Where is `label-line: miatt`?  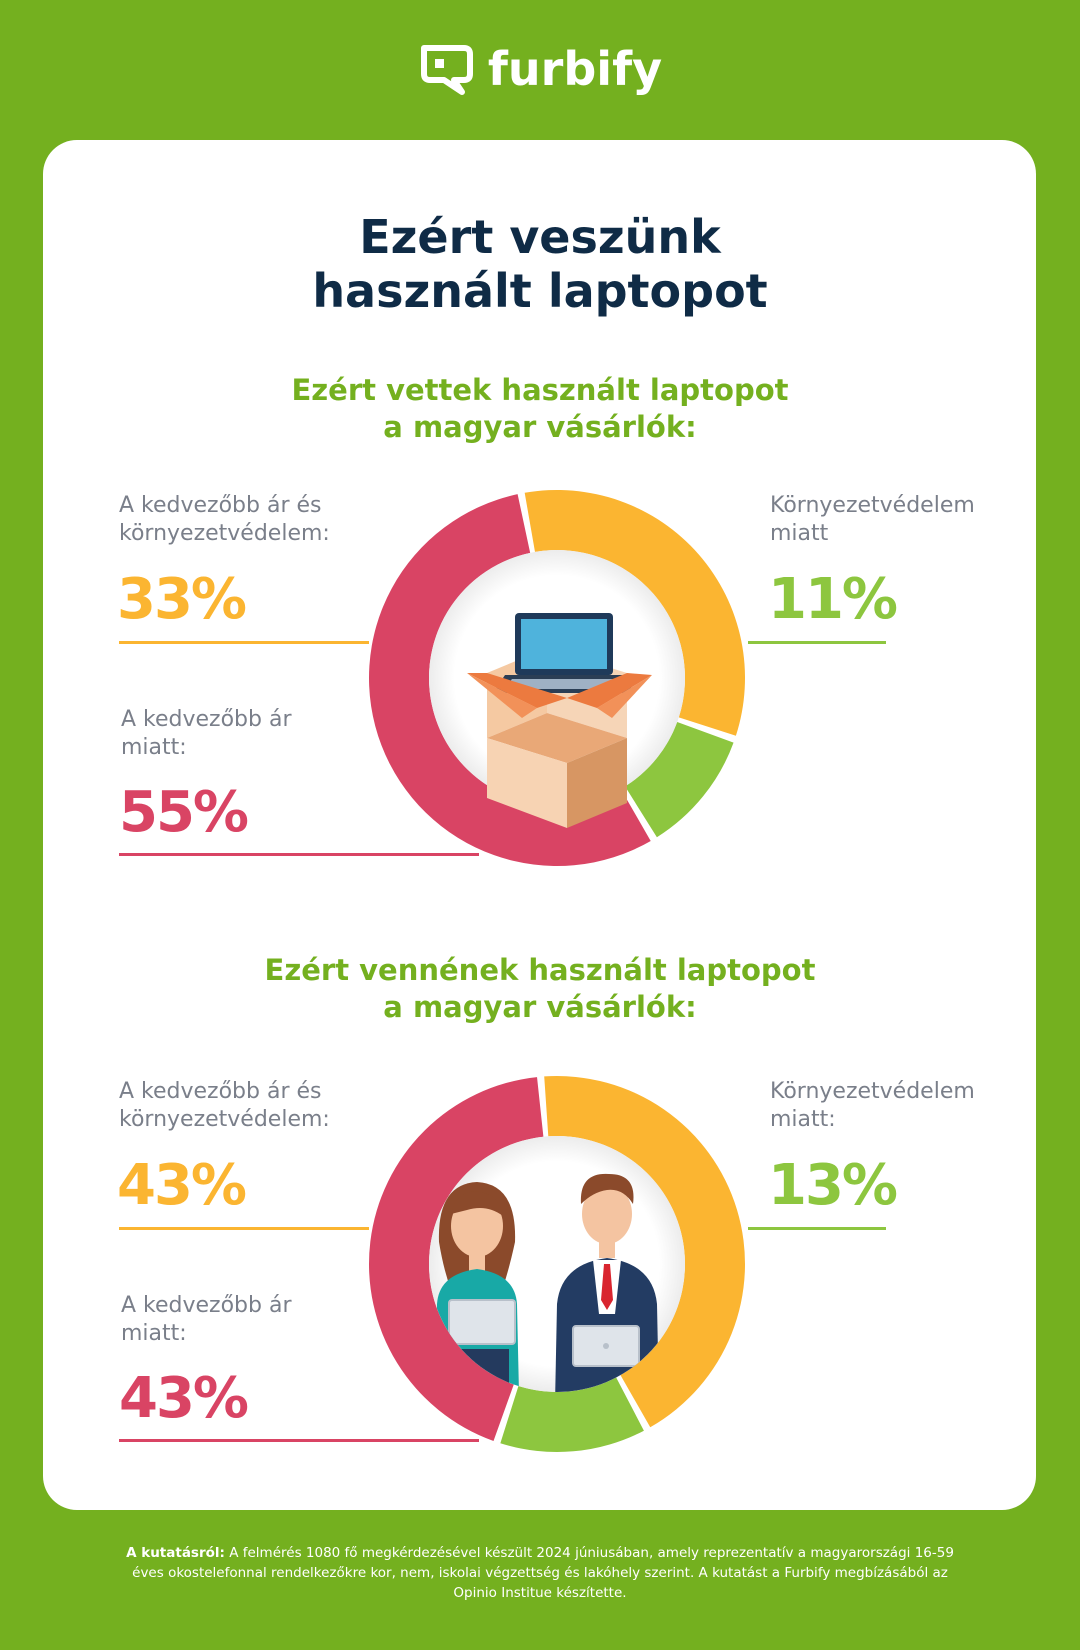
label-line: miatt is located at coordinates (799, 533).